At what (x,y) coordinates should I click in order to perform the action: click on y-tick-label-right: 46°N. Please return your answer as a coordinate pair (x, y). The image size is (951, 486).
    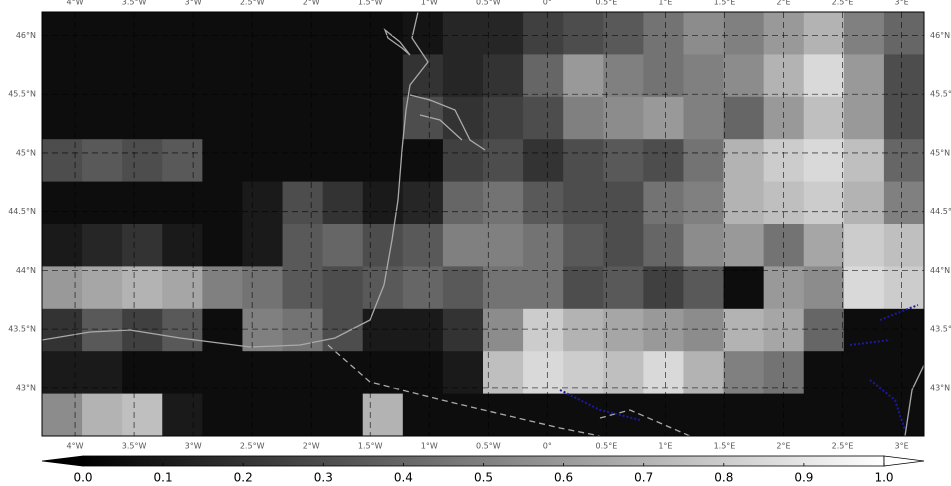
    Looking at the image, I should click on (940, 35).